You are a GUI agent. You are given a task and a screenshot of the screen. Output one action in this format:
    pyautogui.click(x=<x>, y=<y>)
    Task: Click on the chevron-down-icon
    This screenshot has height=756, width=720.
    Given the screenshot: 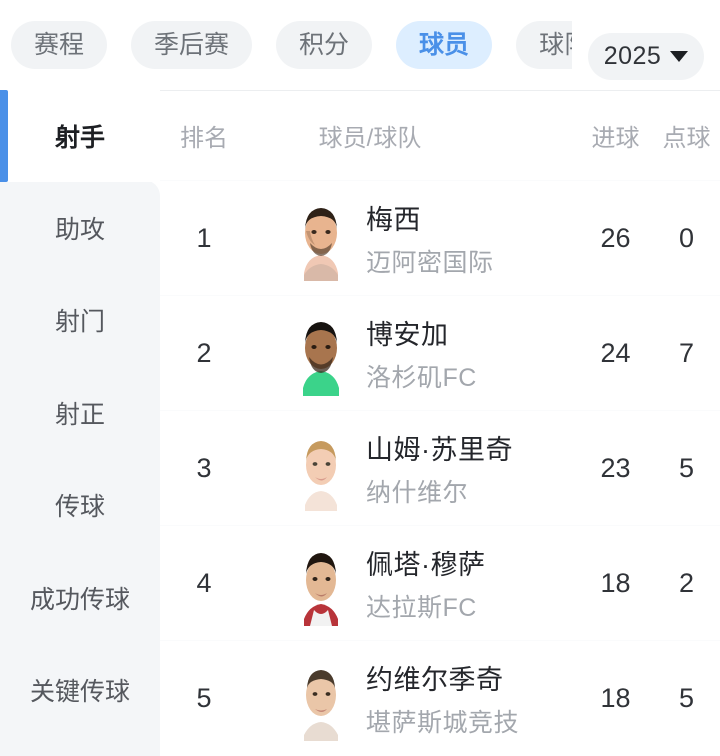 What is the action you would take?
    pyautogui.click(x=679, y=56)
    